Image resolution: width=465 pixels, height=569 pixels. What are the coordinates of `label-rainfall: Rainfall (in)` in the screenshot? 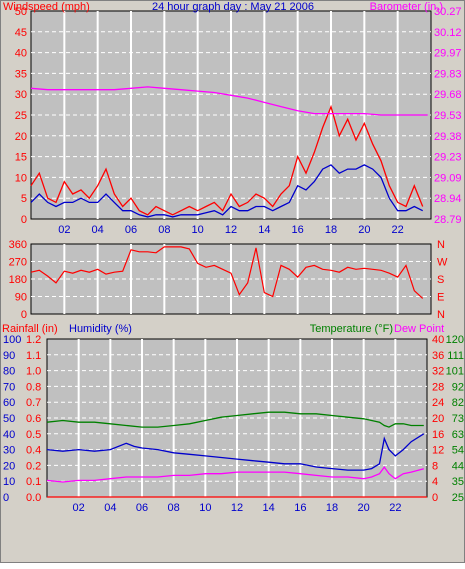 It's located at (30, 329).